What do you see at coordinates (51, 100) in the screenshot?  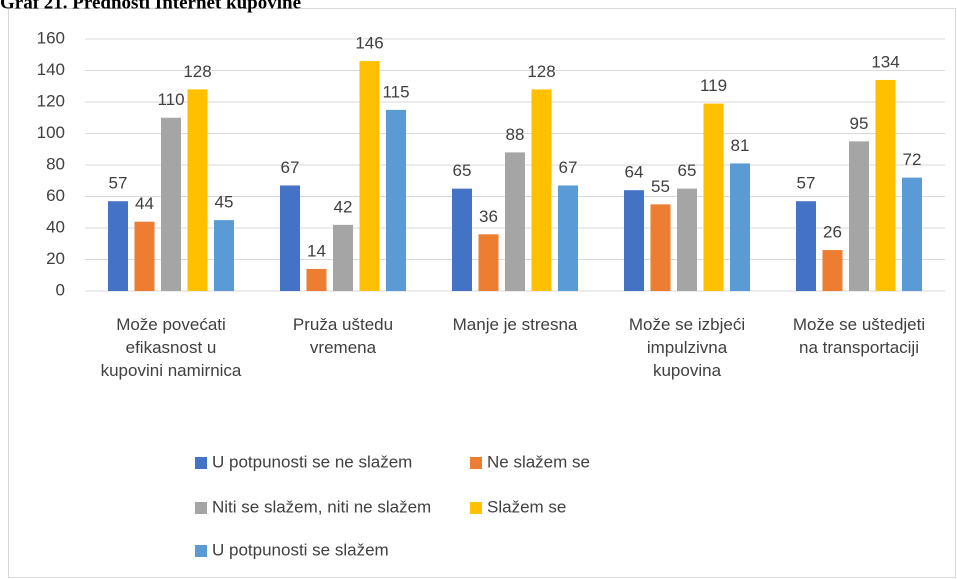 I see `y-tick-label: 120` at bounding box center [51, 100].